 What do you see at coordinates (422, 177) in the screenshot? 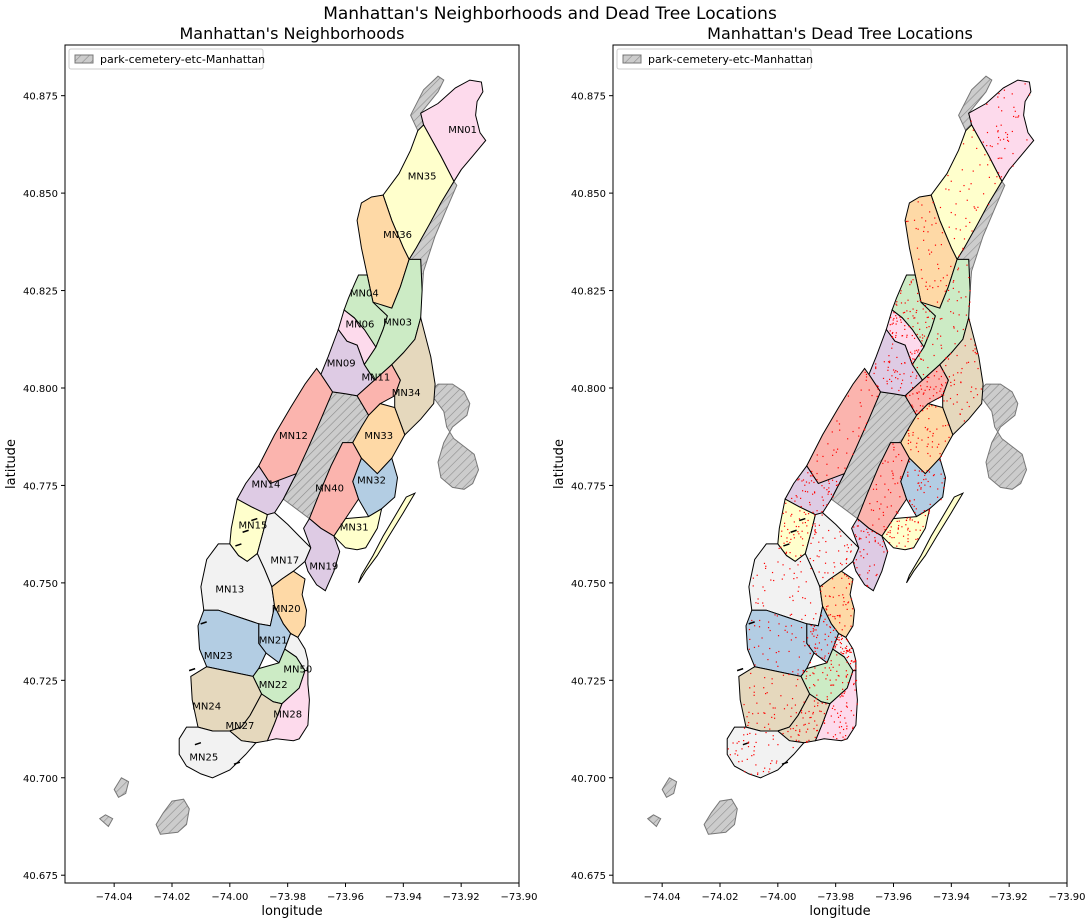
I see `neighborhood-label-MN35: MN35` at bounding box center [422, 177].